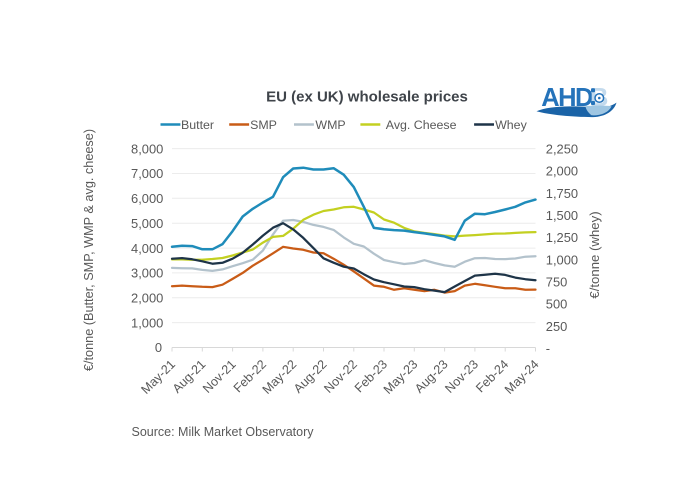 The width and height of the screenshot is (693, 482). Describe the element at coordinates (421, 125) in the screenshot. I see `svg-text: Avg. Cheese` at that location.